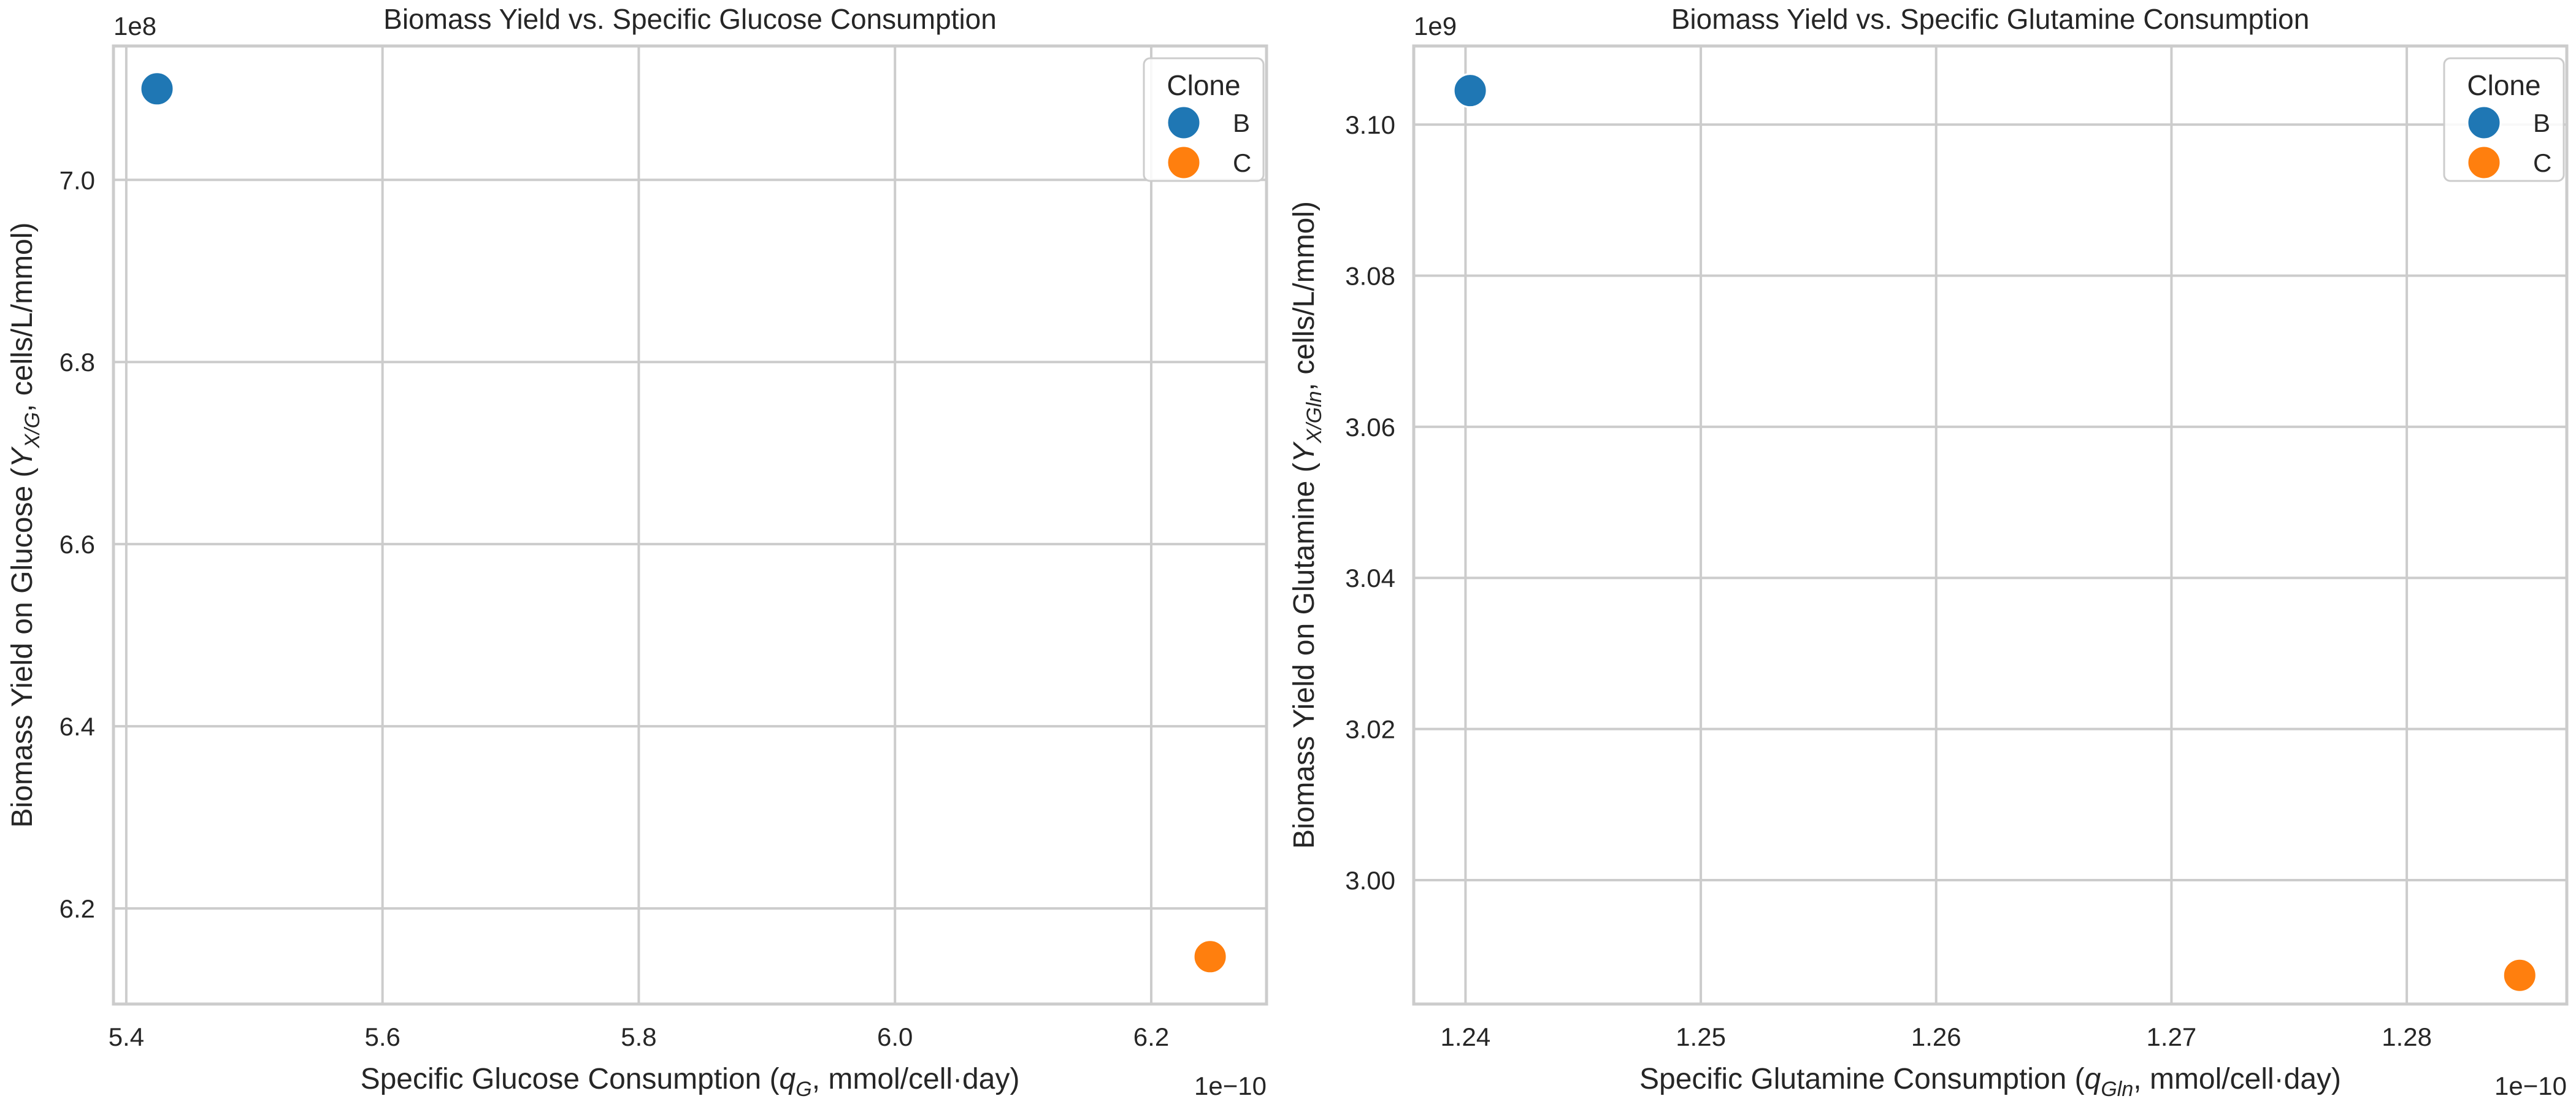 The image size is (2576, 1104). I want to click on y-tick-label: 6.8, so click(77, 362).